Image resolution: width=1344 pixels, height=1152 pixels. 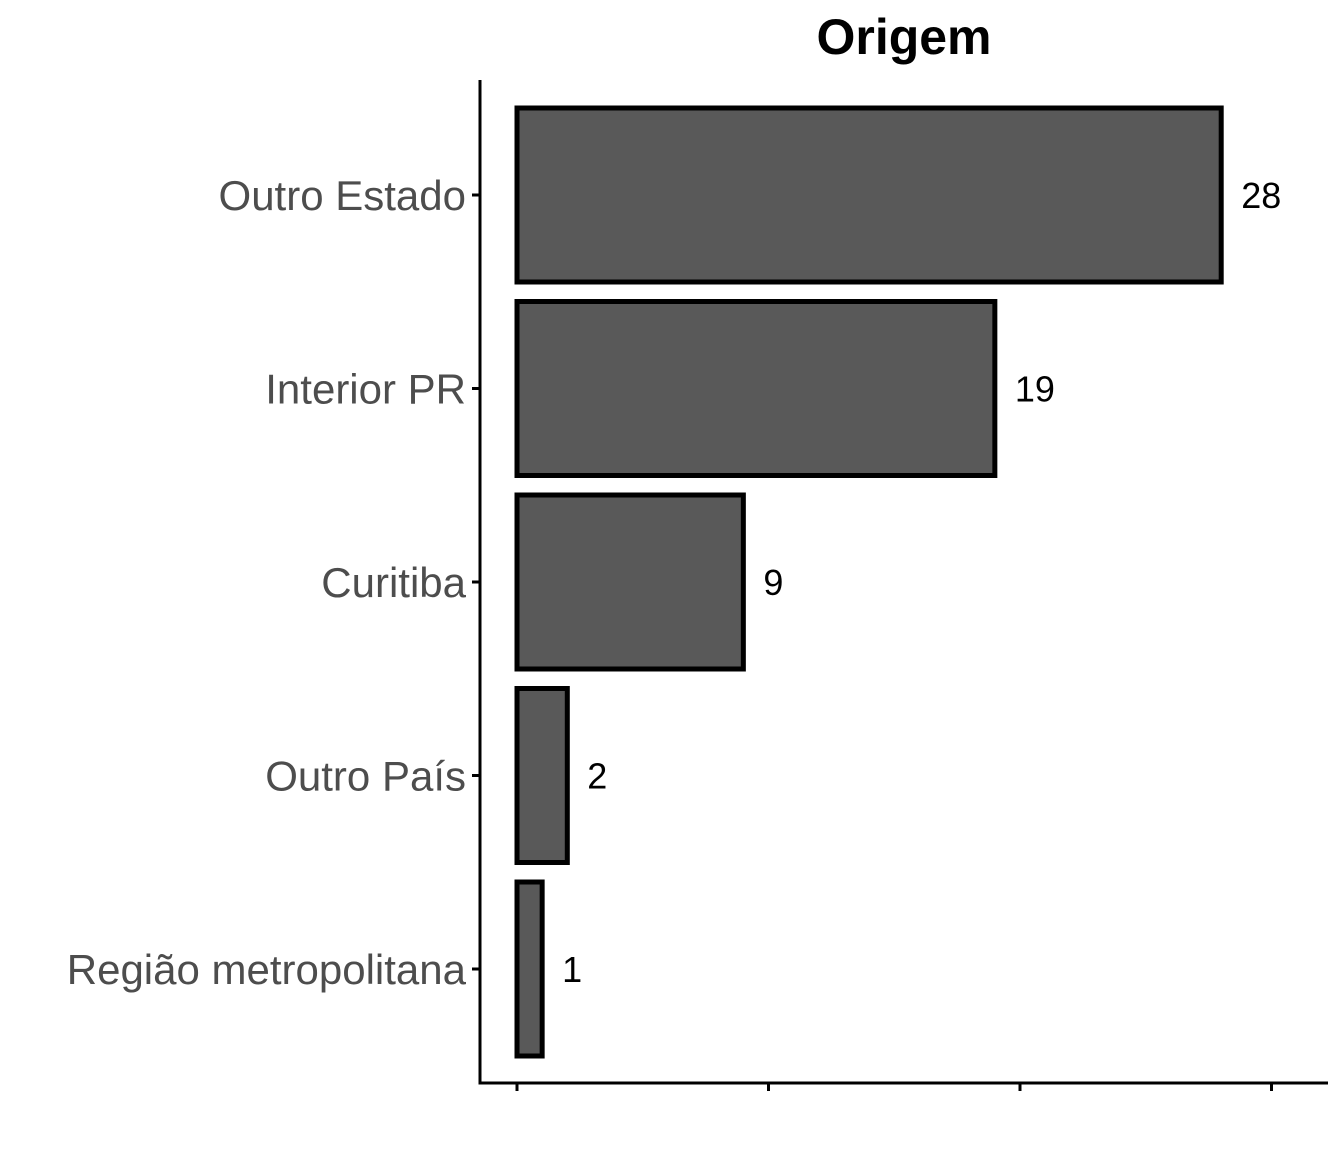 What do you see at coordinates (773, 582) in the screenshot?
I see `value-label: 9` at bounding box center [773, 582].